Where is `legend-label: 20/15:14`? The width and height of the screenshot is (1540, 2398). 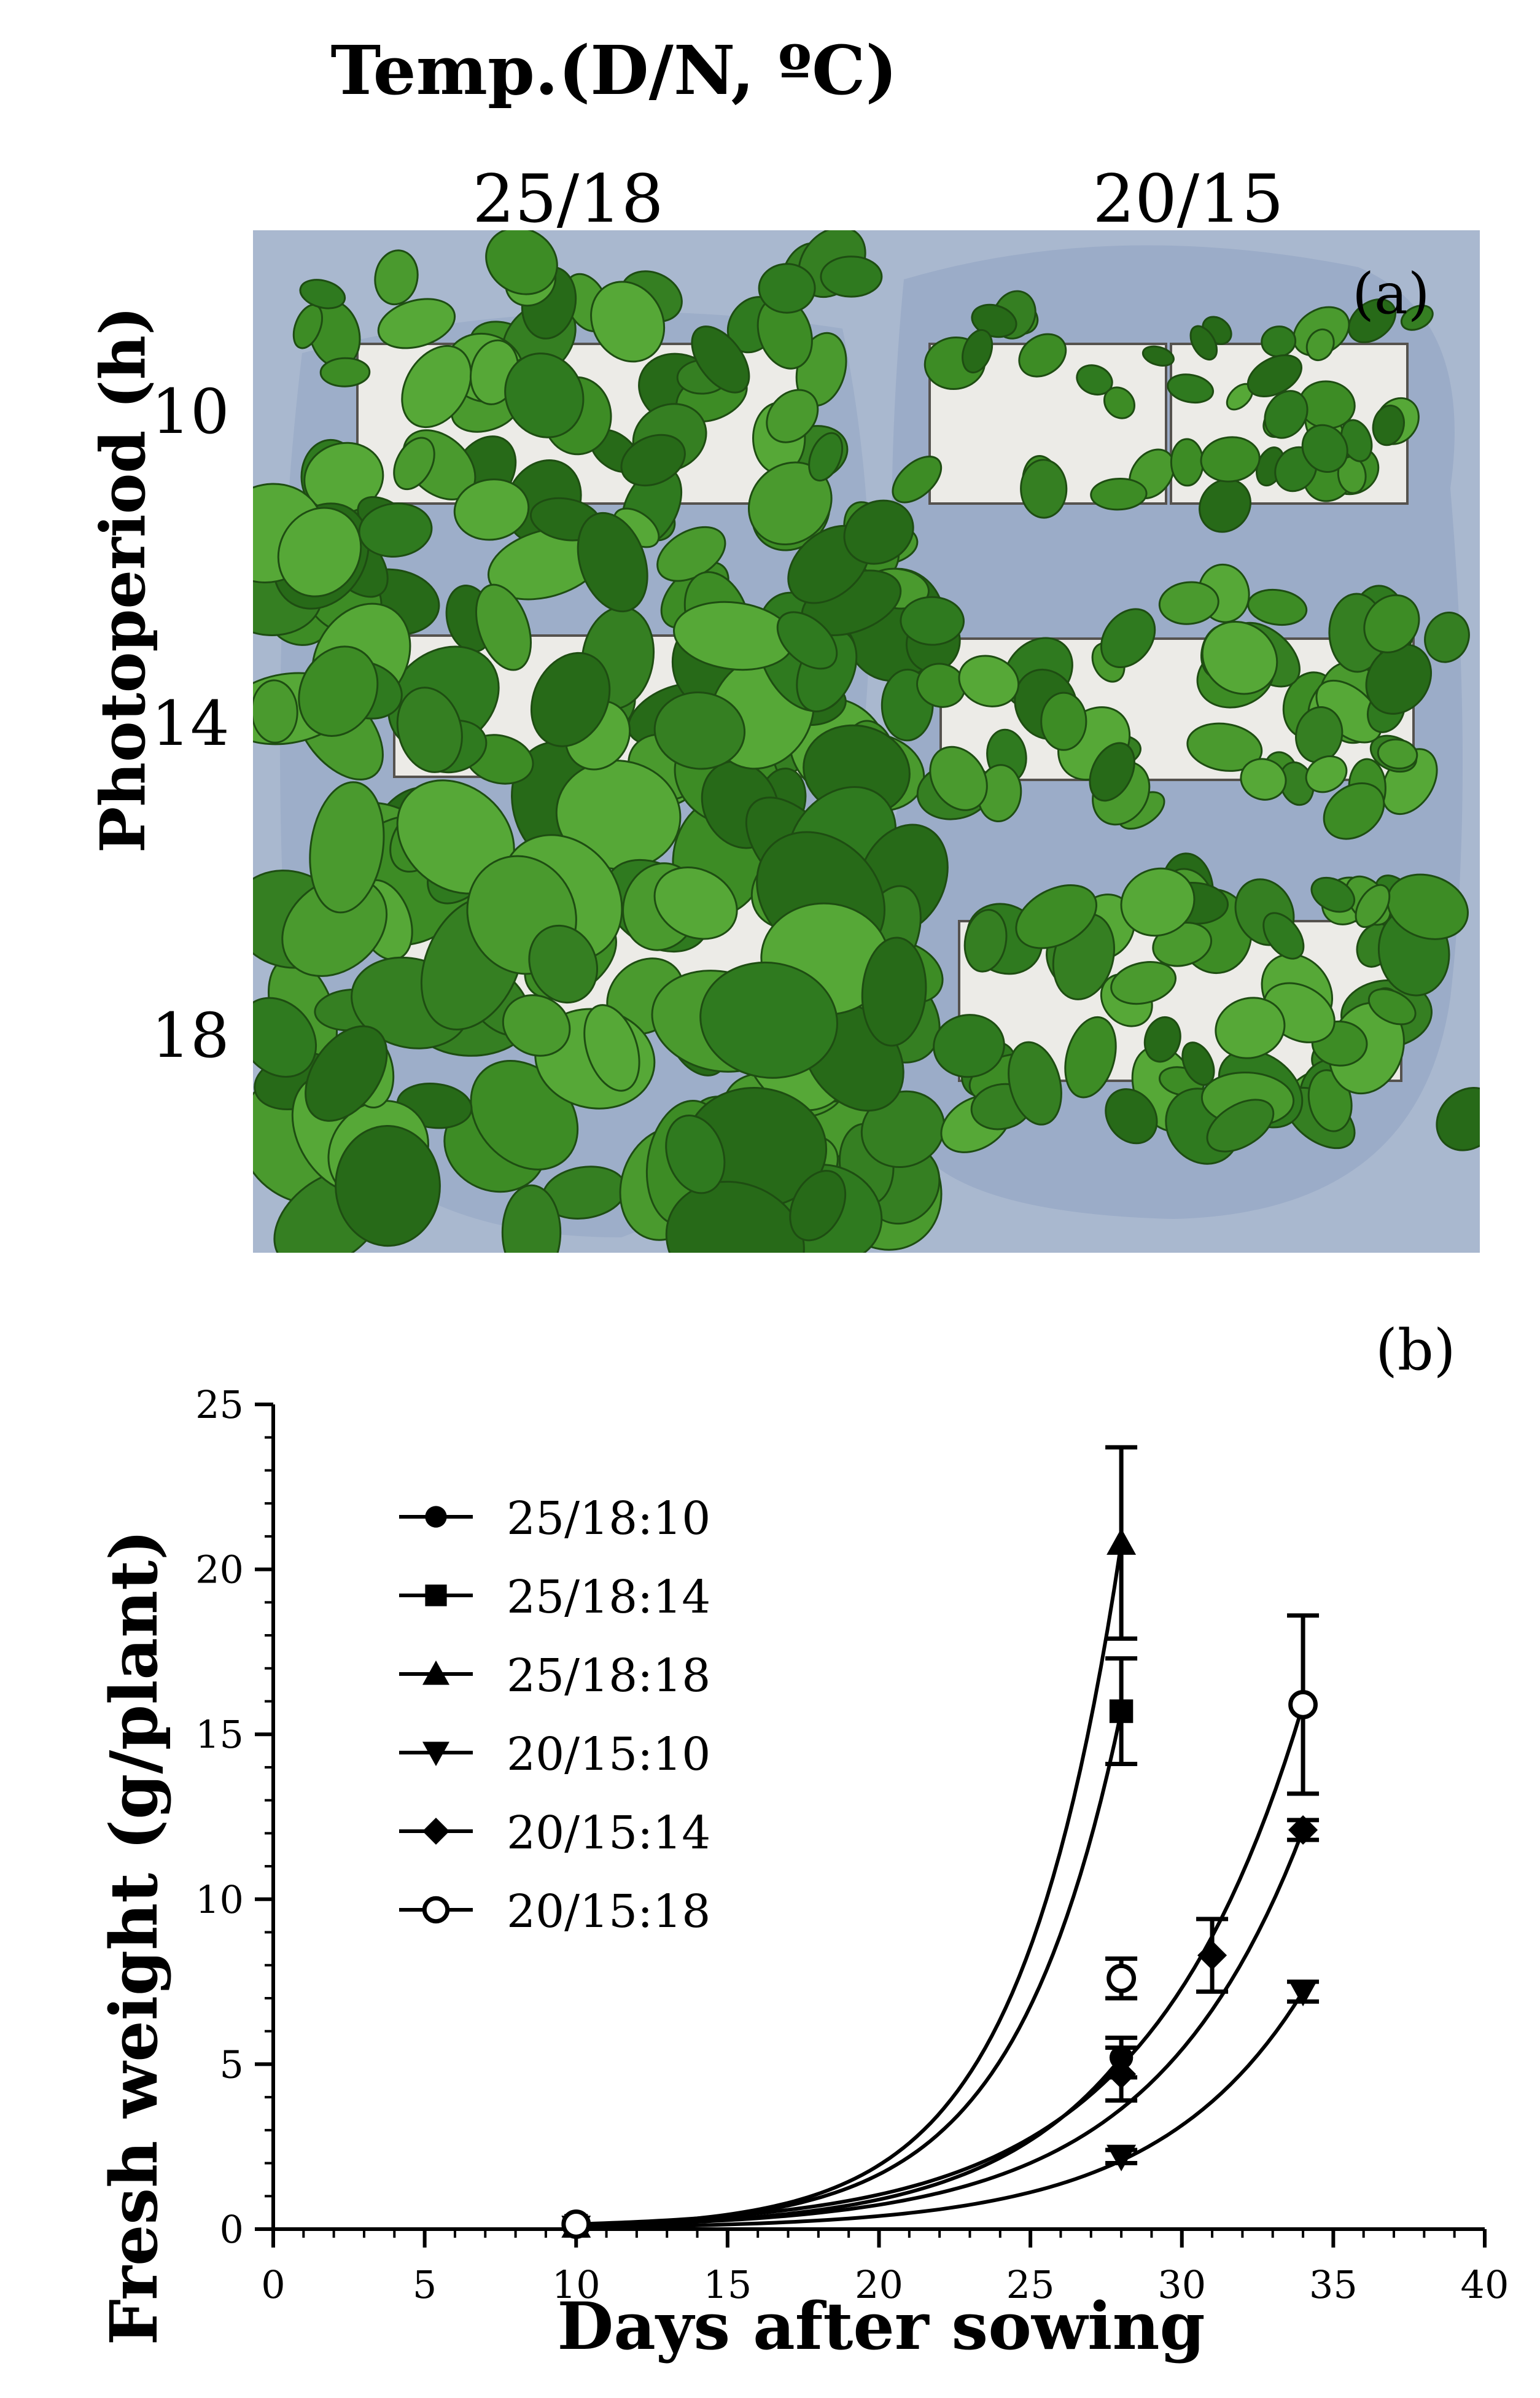 legend-label: 20/15:14 is located at coordinates (608, 1833).